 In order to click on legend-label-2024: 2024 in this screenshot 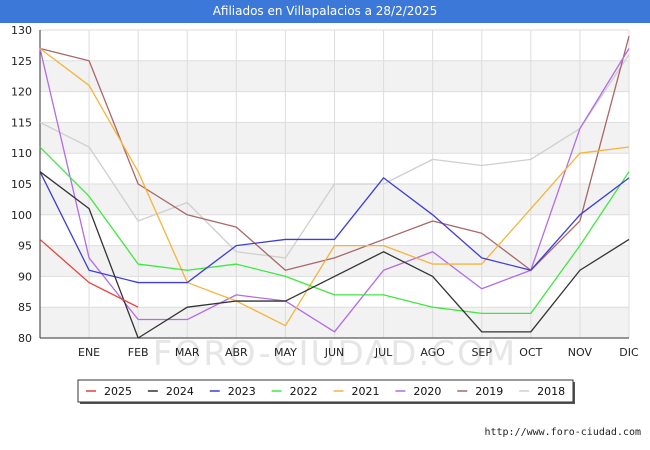, I will do `click(180, 391)`.